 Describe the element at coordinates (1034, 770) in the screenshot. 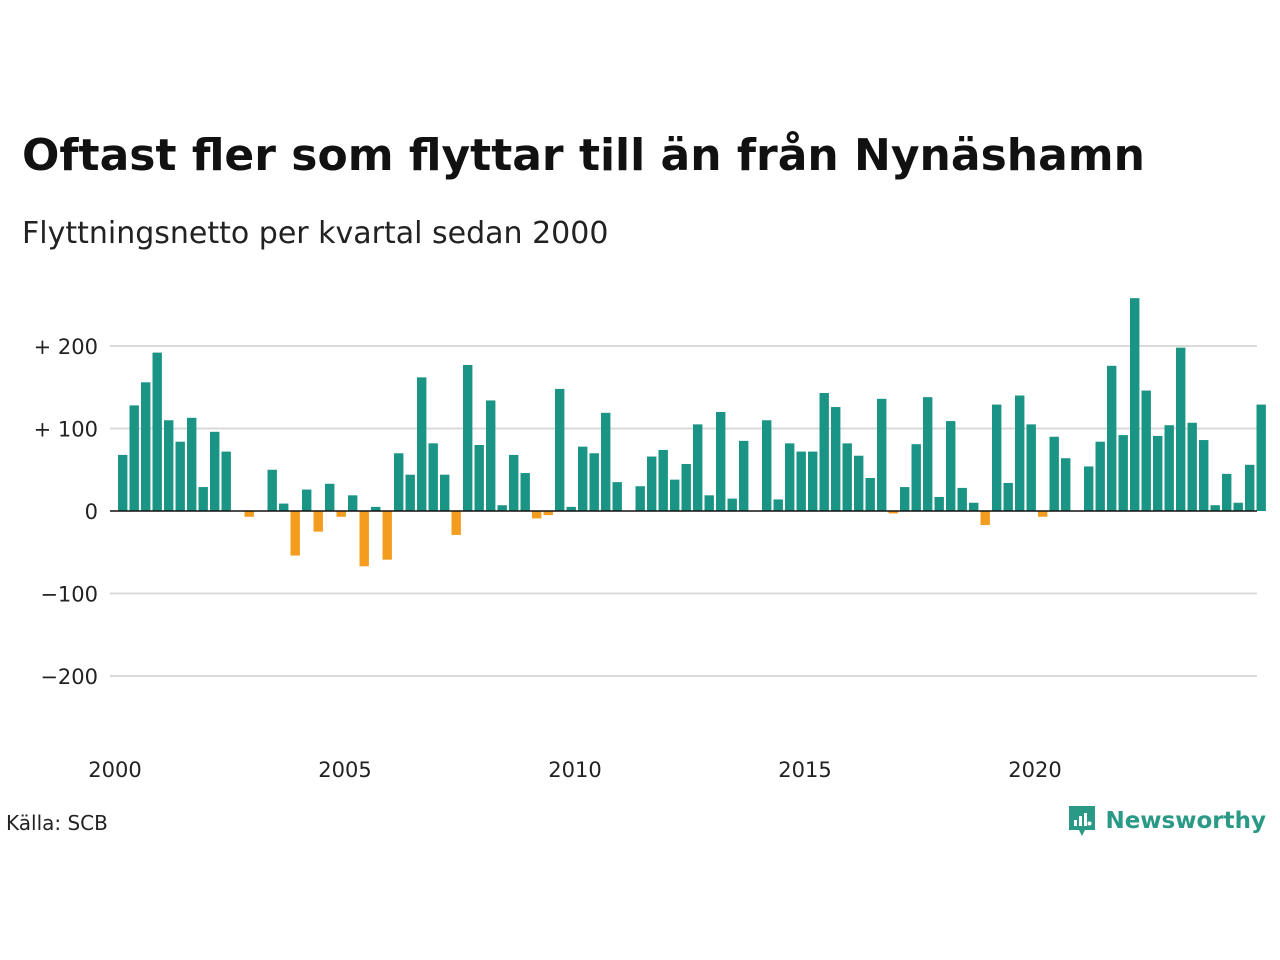

I see `x-tick-label: 2020` at that location.